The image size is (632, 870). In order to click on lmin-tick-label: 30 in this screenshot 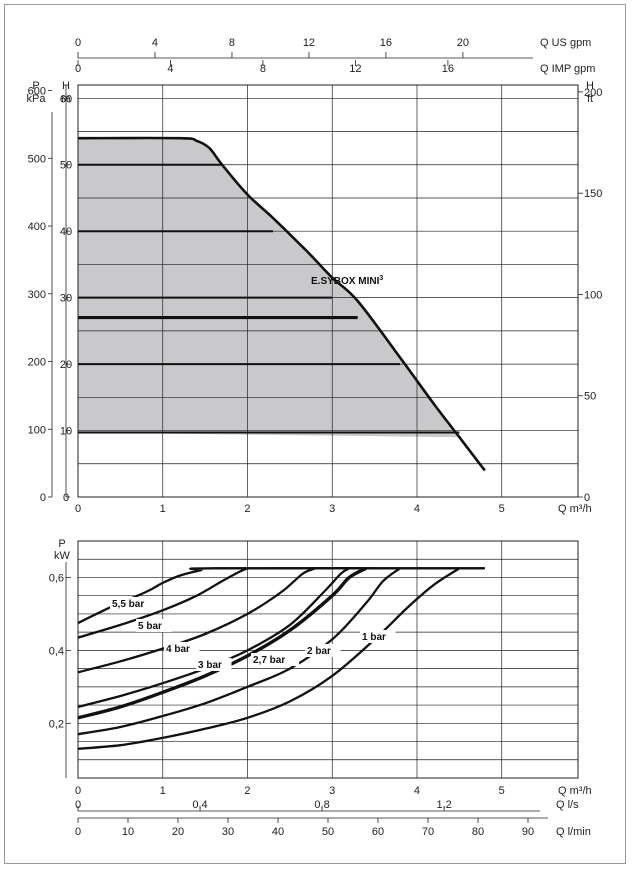, I will do `click(228, 832)`.